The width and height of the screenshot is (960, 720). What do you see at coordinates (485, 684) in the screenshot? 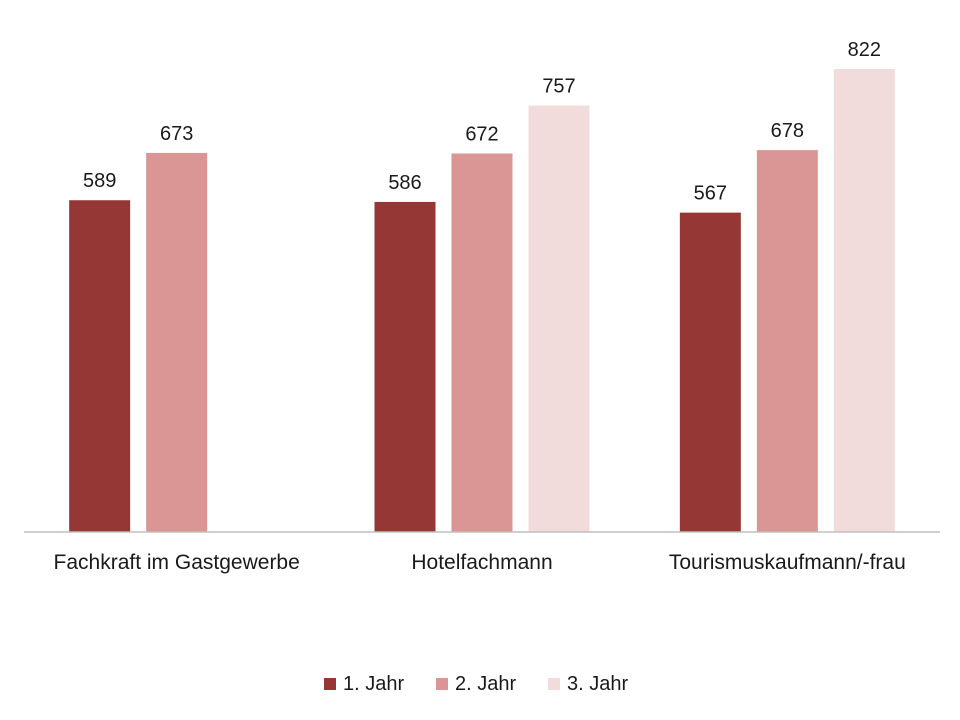
I see `legend-label-2: 2. Jahr` at bounding box center [485, 684].